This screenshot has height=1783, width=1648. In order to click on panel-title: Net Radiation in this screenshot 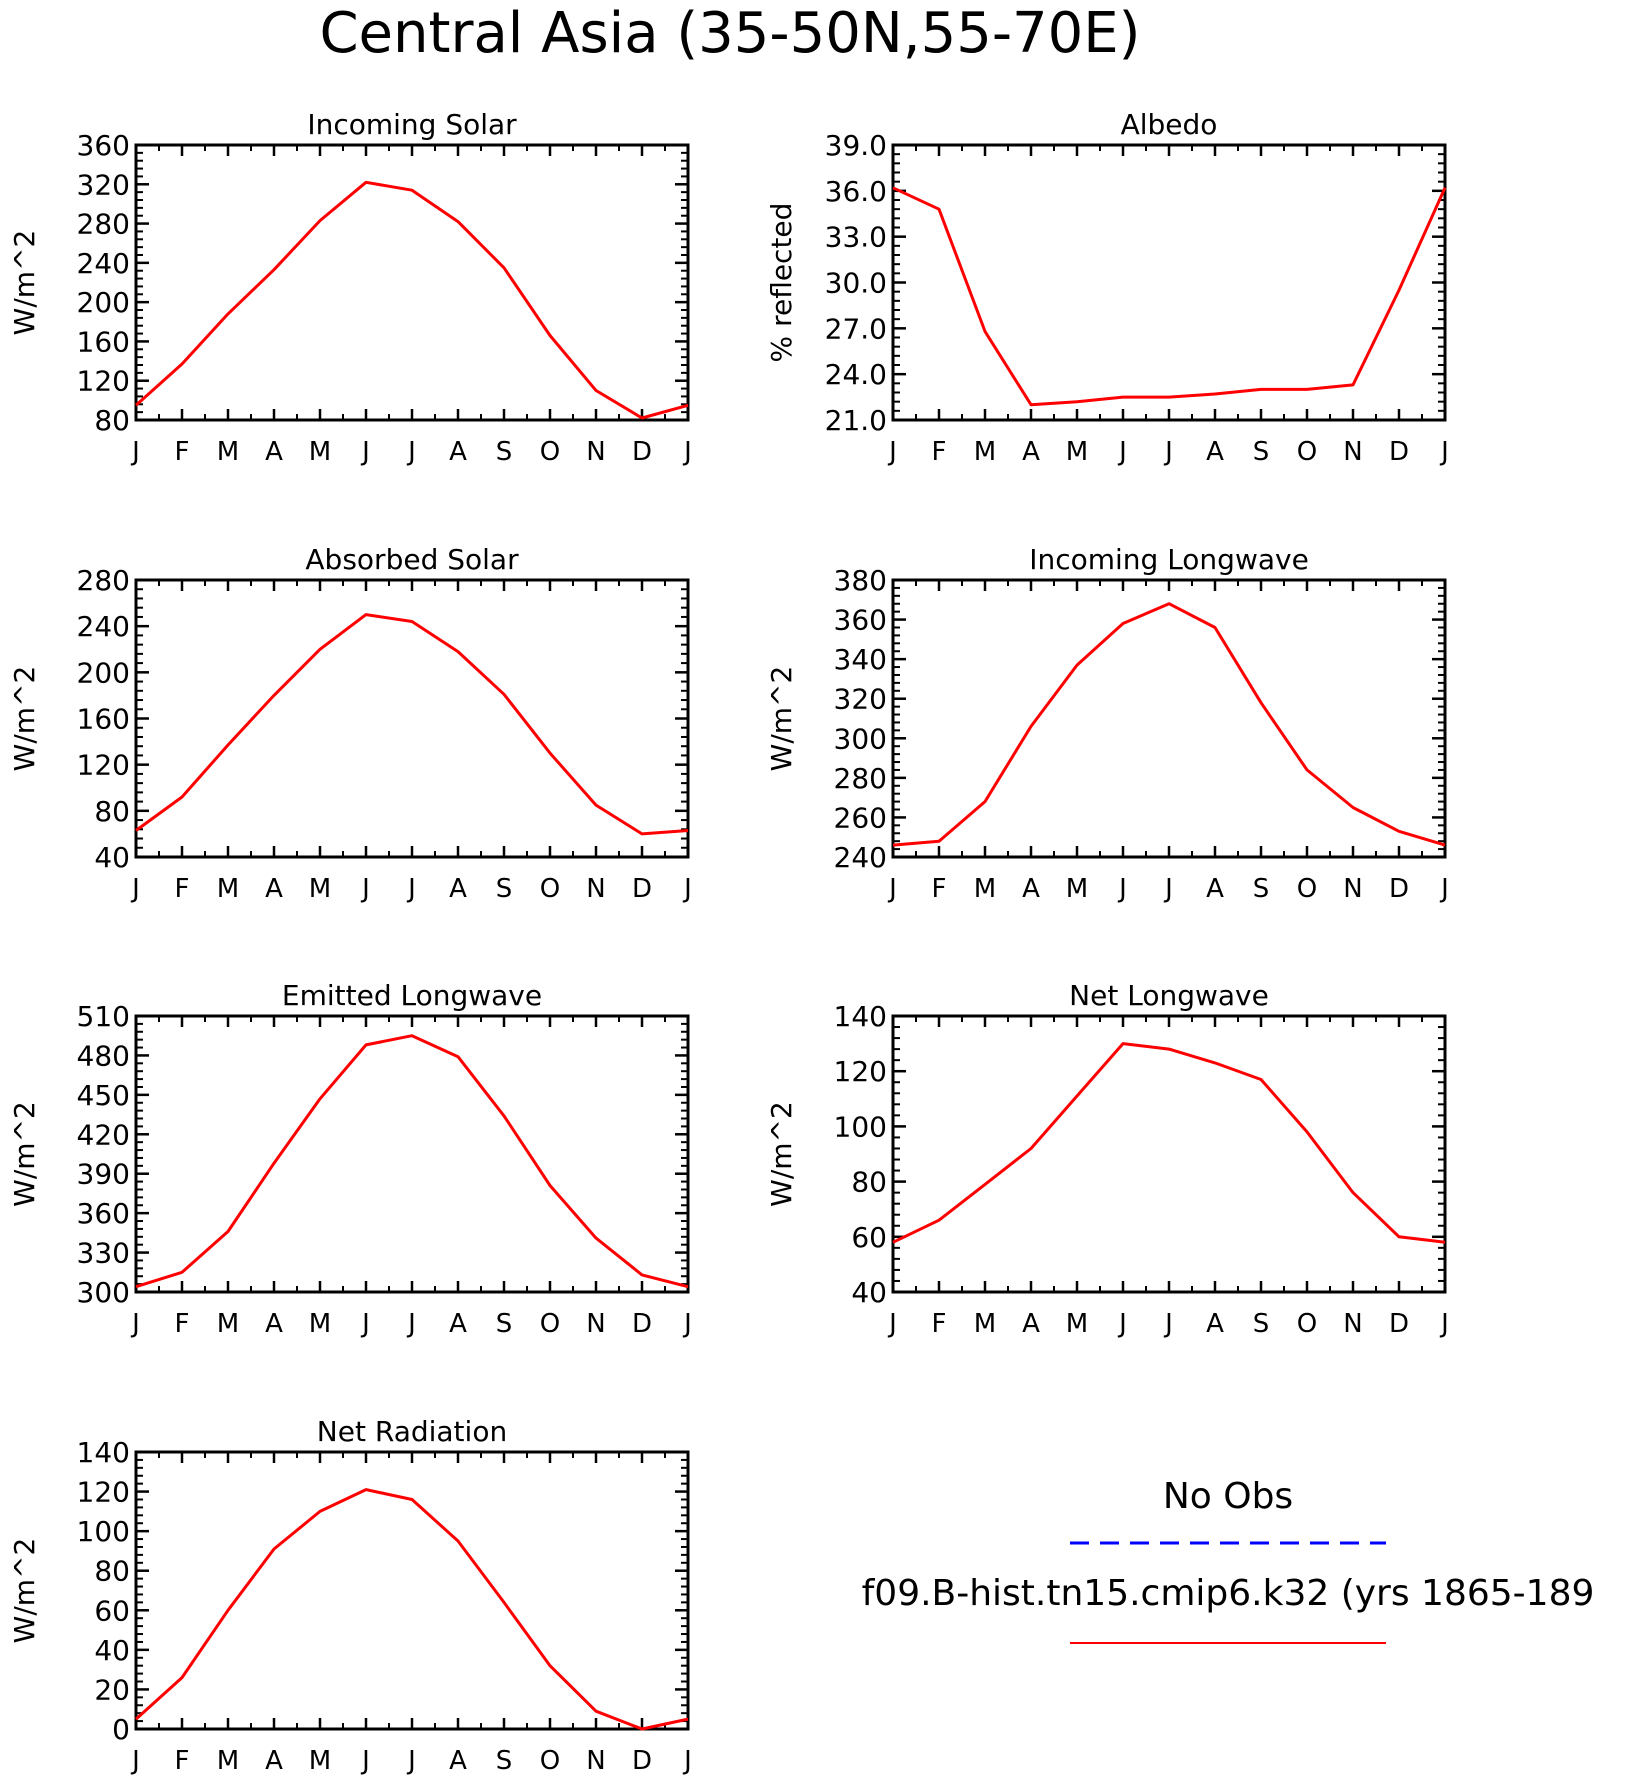, I will do `click(412, 1431)`.